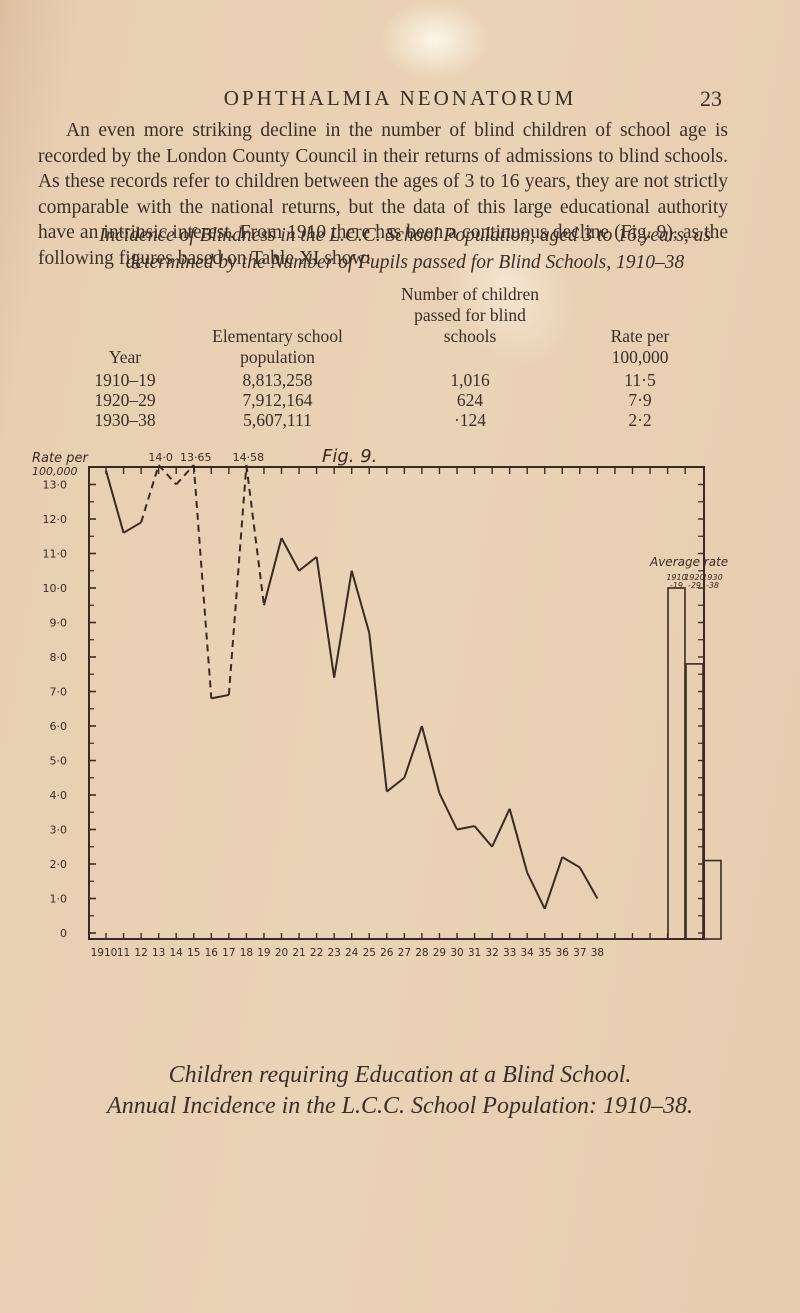 Image resolution: width=800 pixels, height=1313 pixels. Describe the element at coordinates (694, 577) in the screenshot. I see `bar-label: 1920` at that location.